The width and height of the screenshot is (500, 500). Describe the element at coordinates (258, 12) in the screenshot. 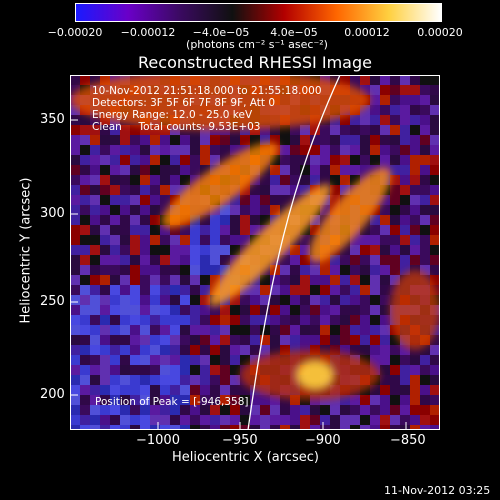

I see `colorbar-gradient` at that location.